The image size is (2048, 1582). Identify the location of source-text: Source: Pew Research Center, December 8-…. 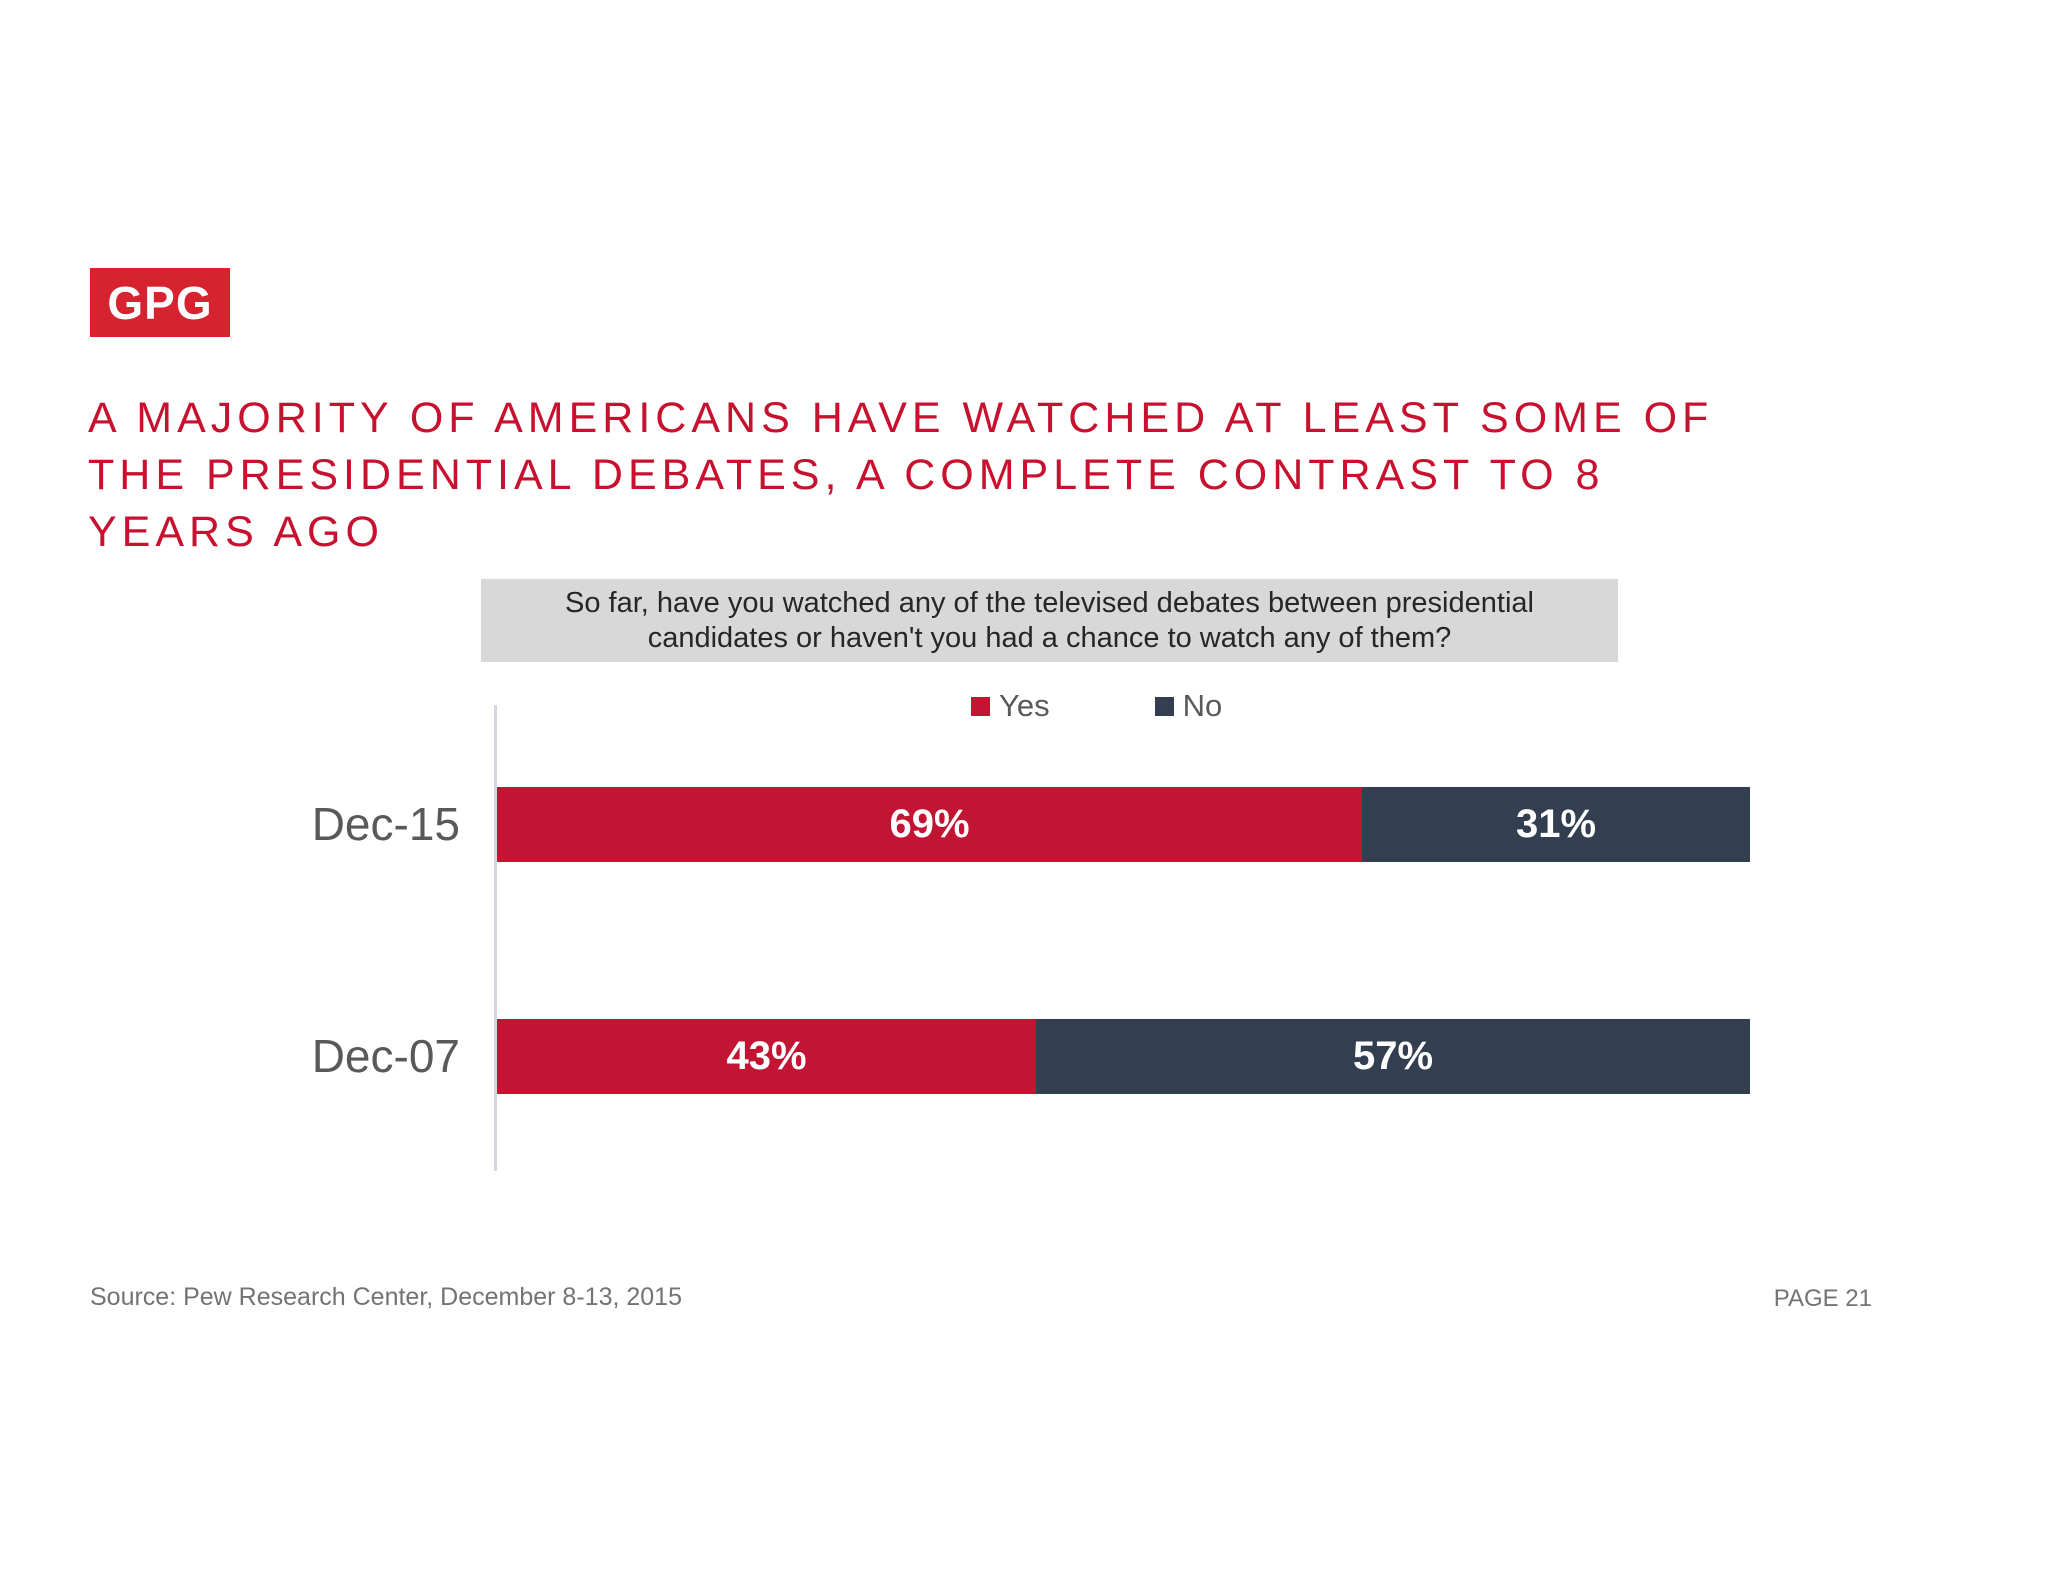
(386, 1297).